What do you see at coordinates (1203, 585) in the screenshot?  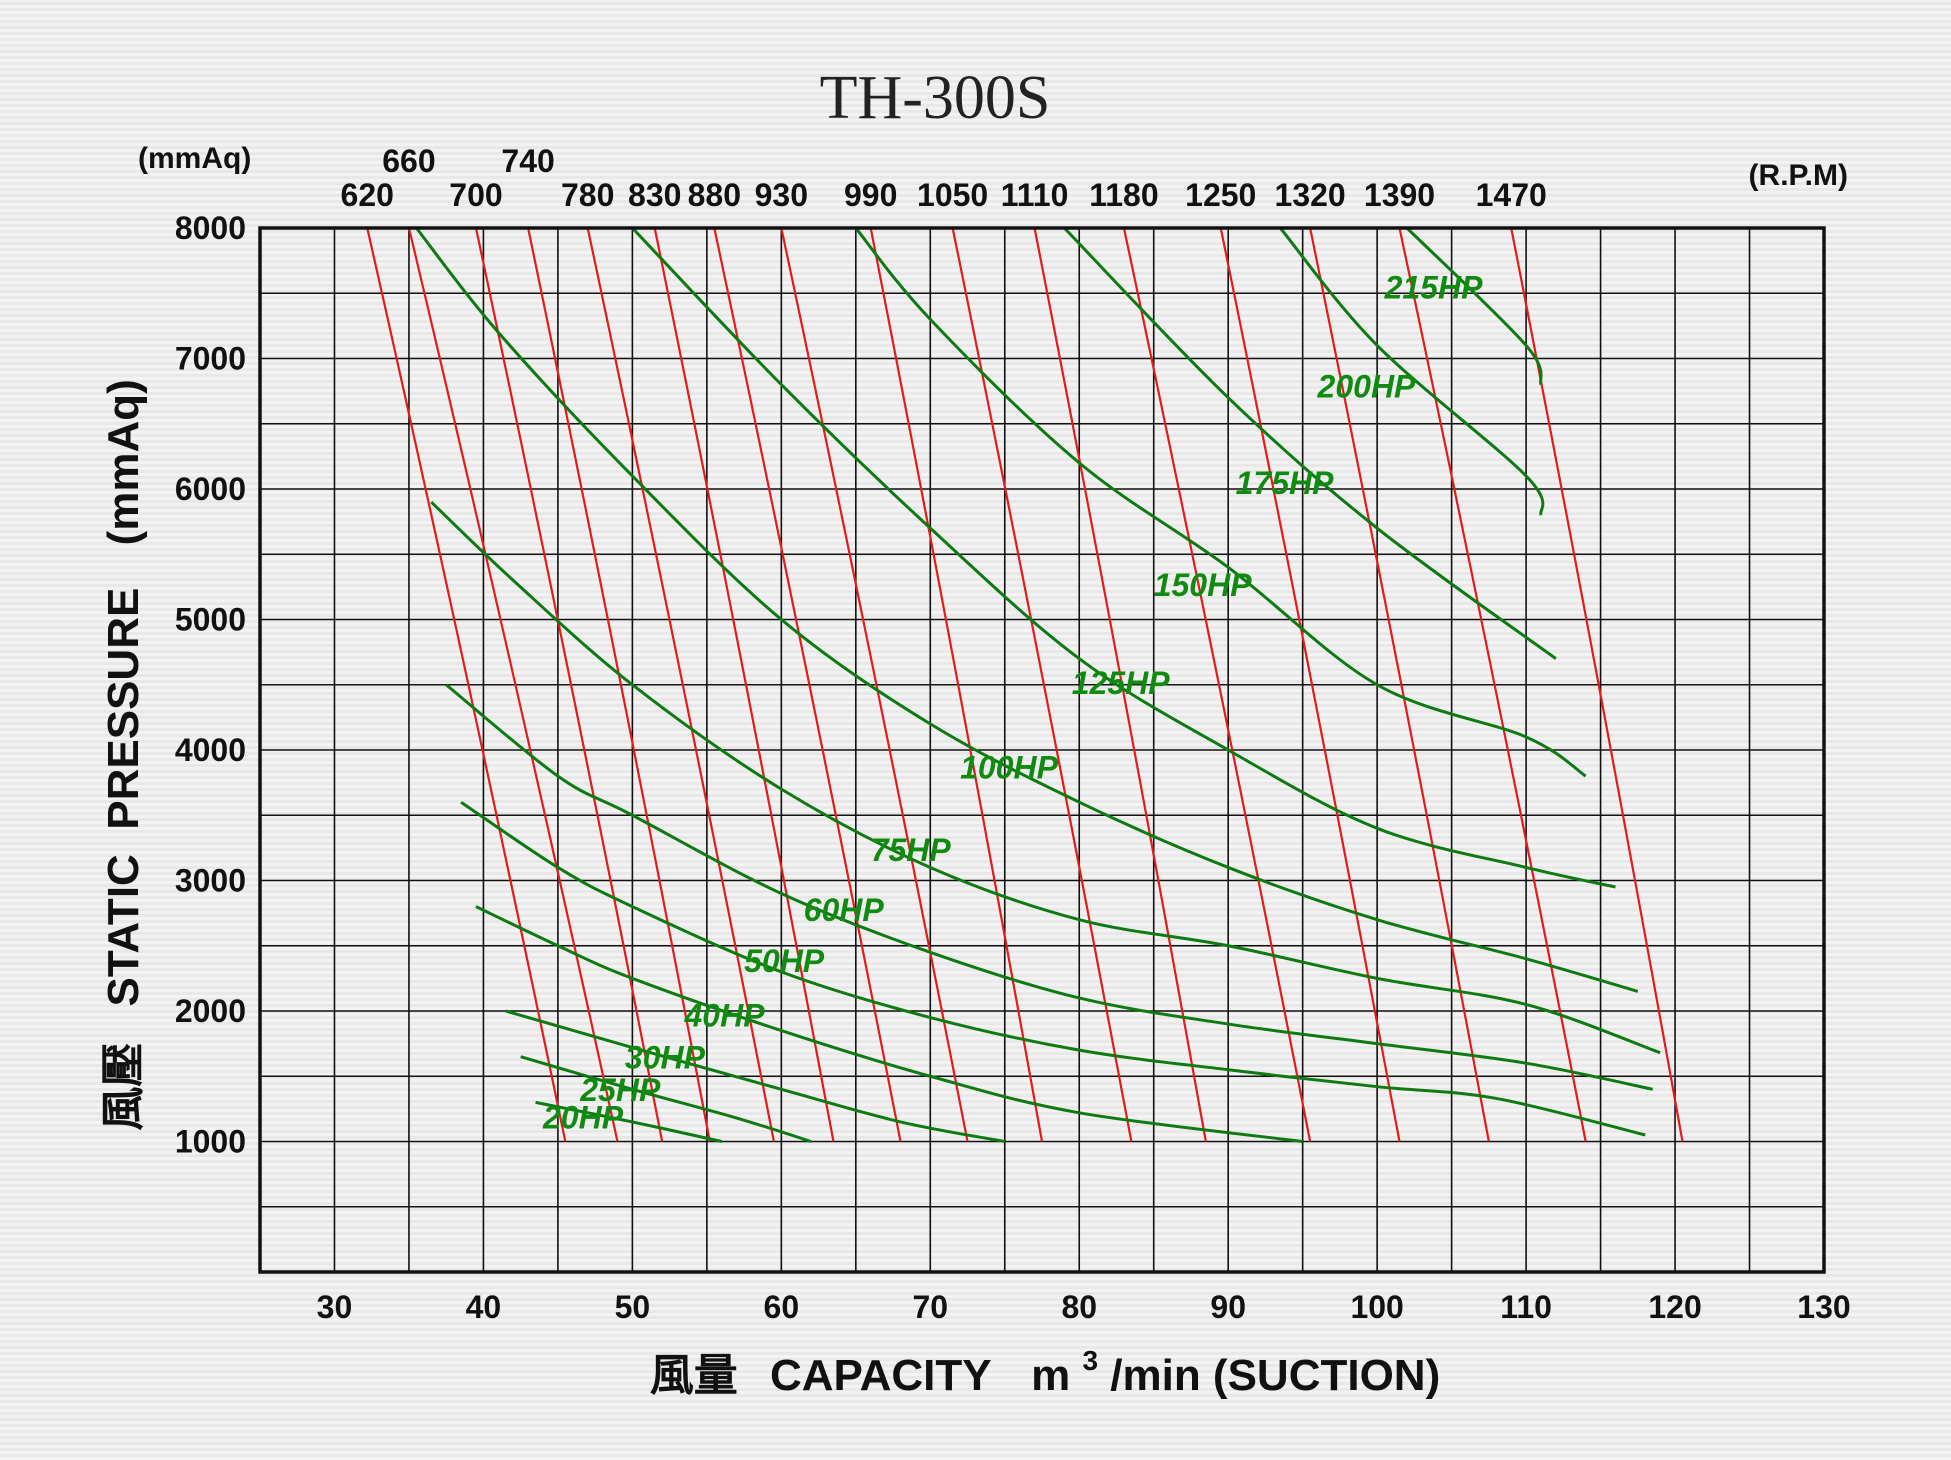 I see `hp-label-150HP: 150HP` at bounding box center [1203, 585].